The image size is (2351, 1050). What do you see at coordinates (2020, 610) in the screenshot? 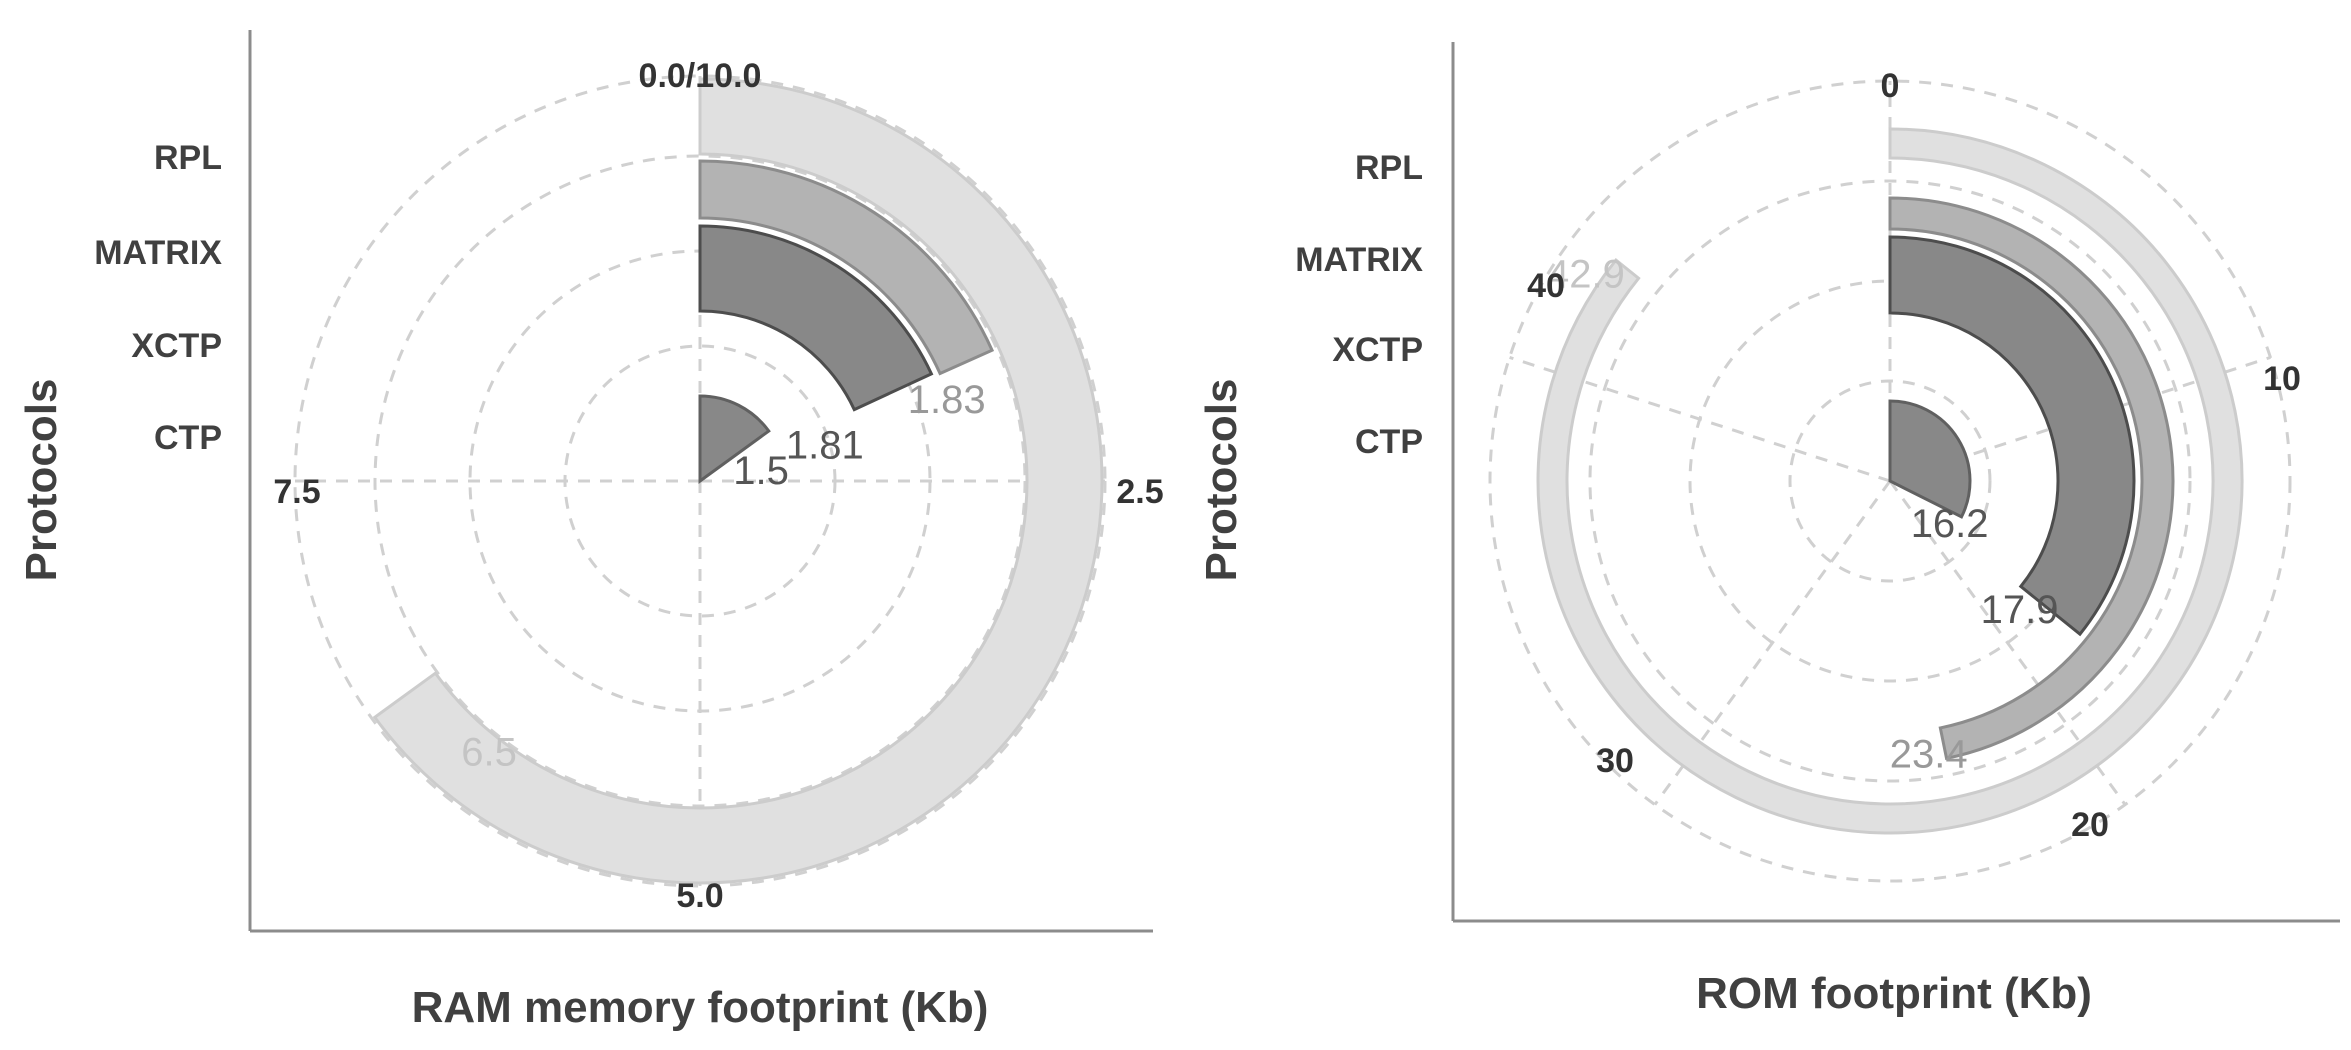
I see `value-label: 17.9` at bounding box center [2020, 610].